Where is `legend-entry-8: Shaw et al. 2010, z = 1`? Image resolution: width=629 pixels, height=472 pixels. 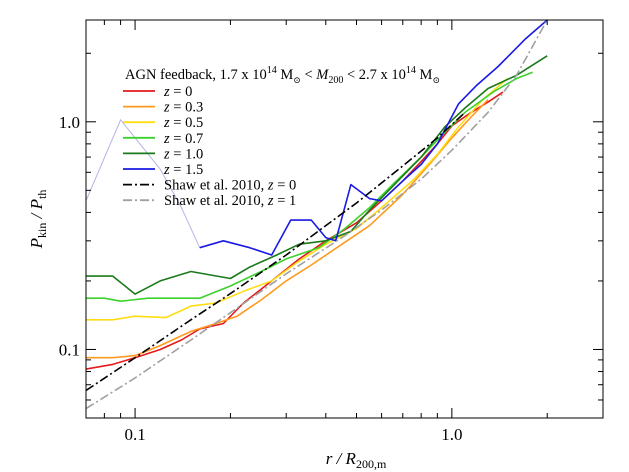 legend-entry-8: Shaw et al. 2010, z = 1 is located at coordinates (230, 201).